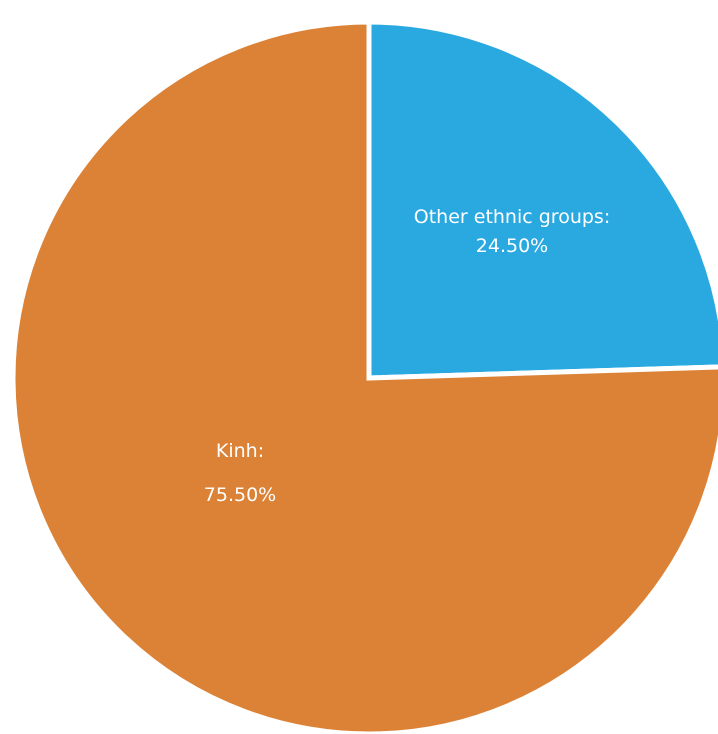 This screenshot has width=718, height=734. What do you see at coordinates (240, 495) in the screenshot?
I see `slice-label-kinh-line2: 75.50%` at bounding box center [240, 495].